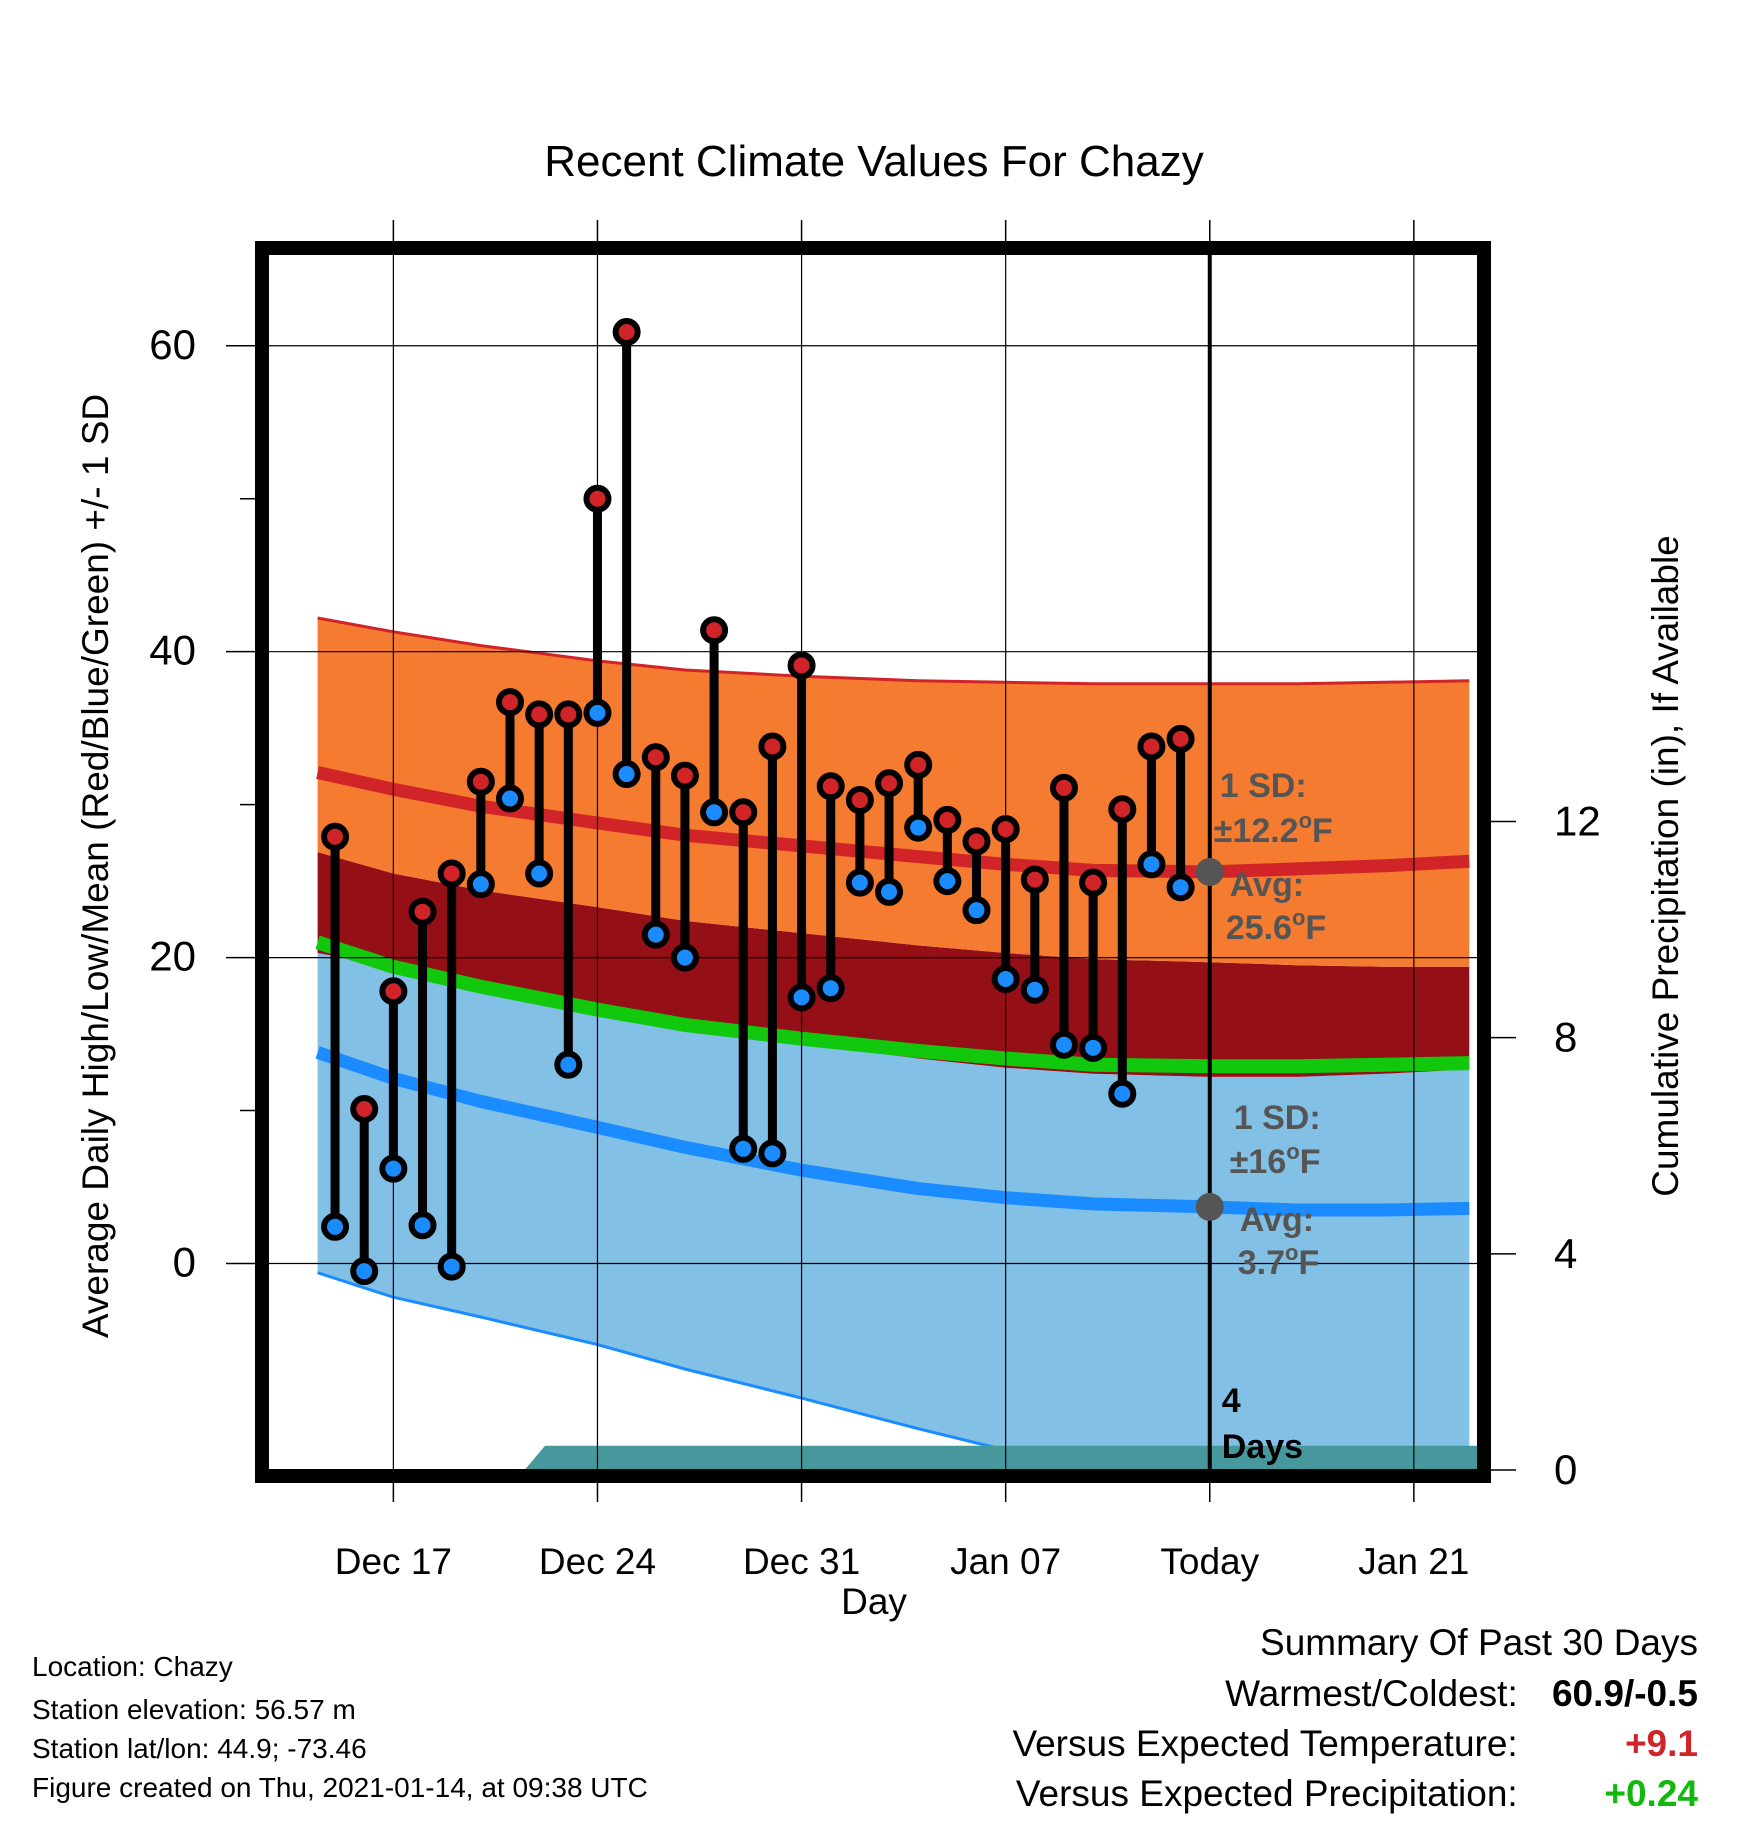 This screenshot has width=1748, height=1828. I want to click on y-tick-label: 40, so click(172, 650).